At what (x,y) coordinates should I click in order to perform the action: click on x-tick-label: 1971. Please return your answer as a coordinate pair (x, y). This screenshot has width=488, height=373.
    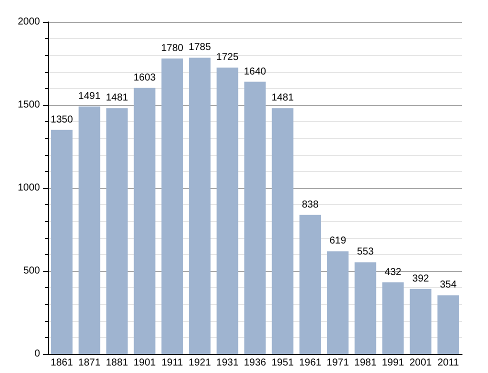
    Looking at the image, I should click on (338, 363).